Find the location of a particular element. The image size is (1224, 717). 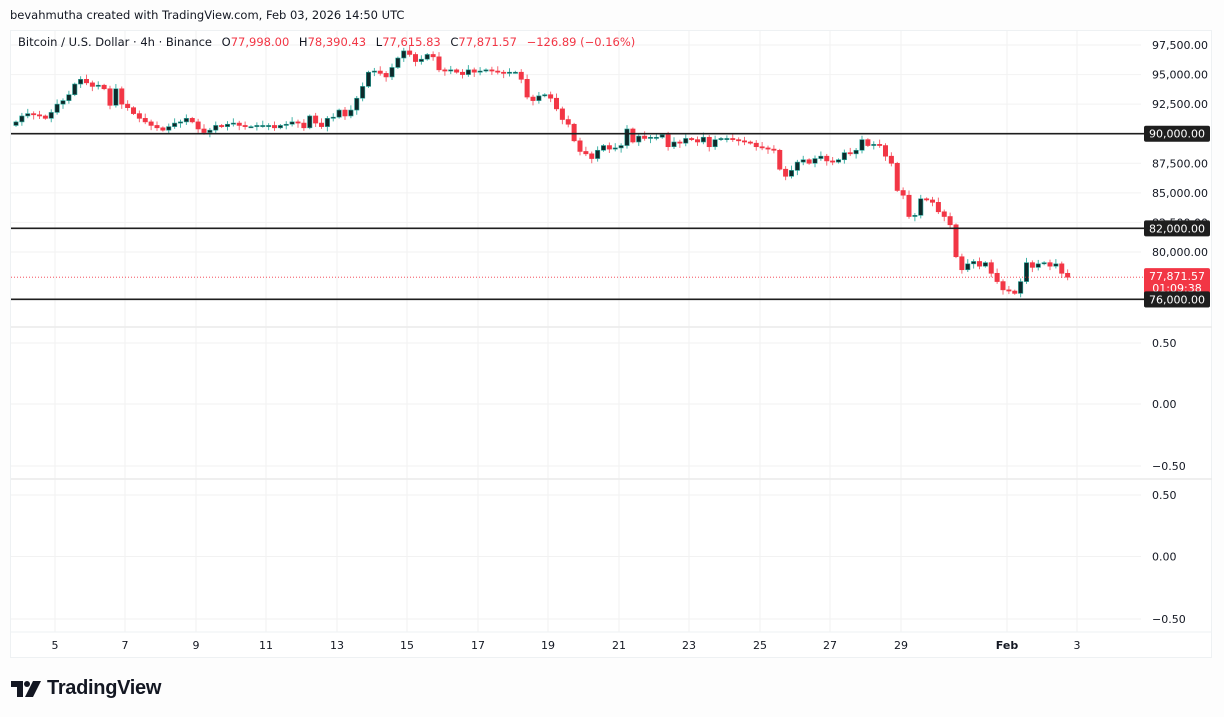

low-label: L is located at coordinates (379, 42).